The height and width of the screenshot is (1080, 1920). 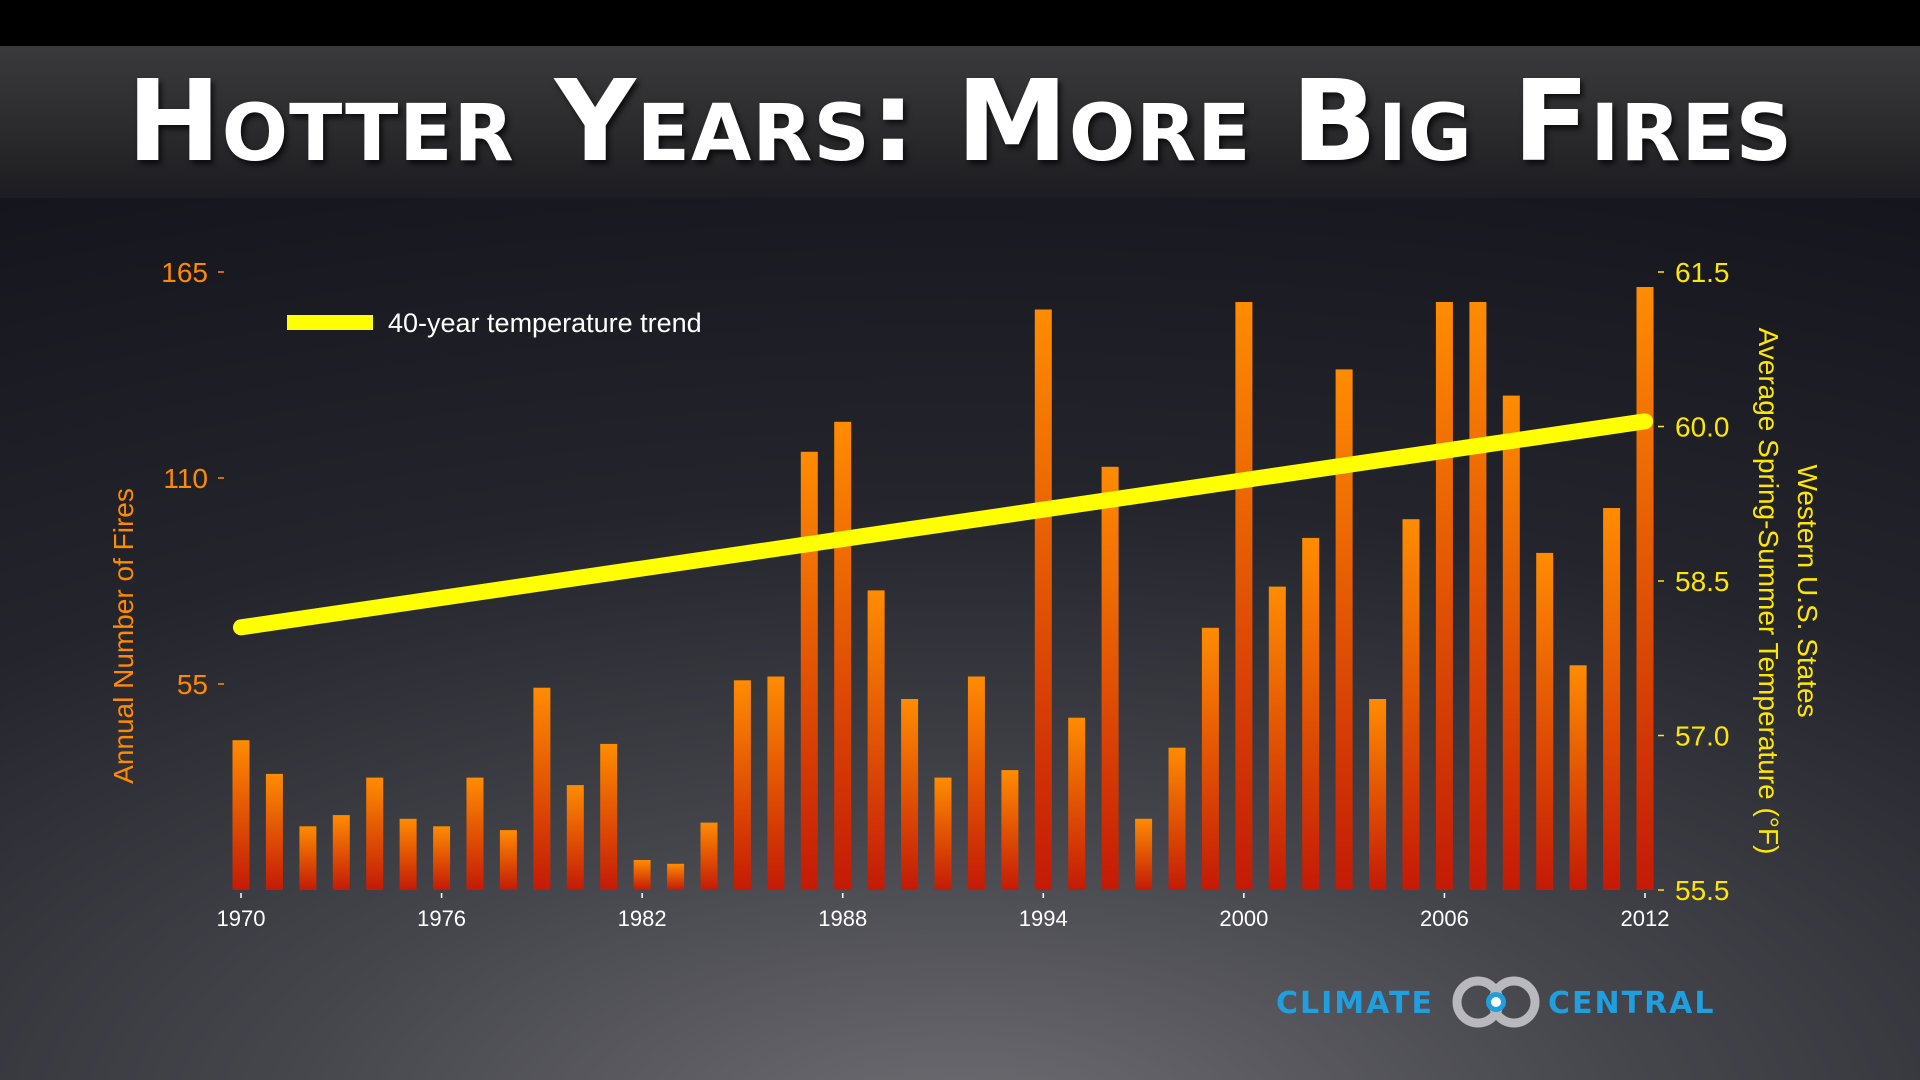 What do you see at coordinates (1355, 1003) in the screenshot?
I see `logo-text-climate: CLIMATE` at bounding box center [1355, 1003].